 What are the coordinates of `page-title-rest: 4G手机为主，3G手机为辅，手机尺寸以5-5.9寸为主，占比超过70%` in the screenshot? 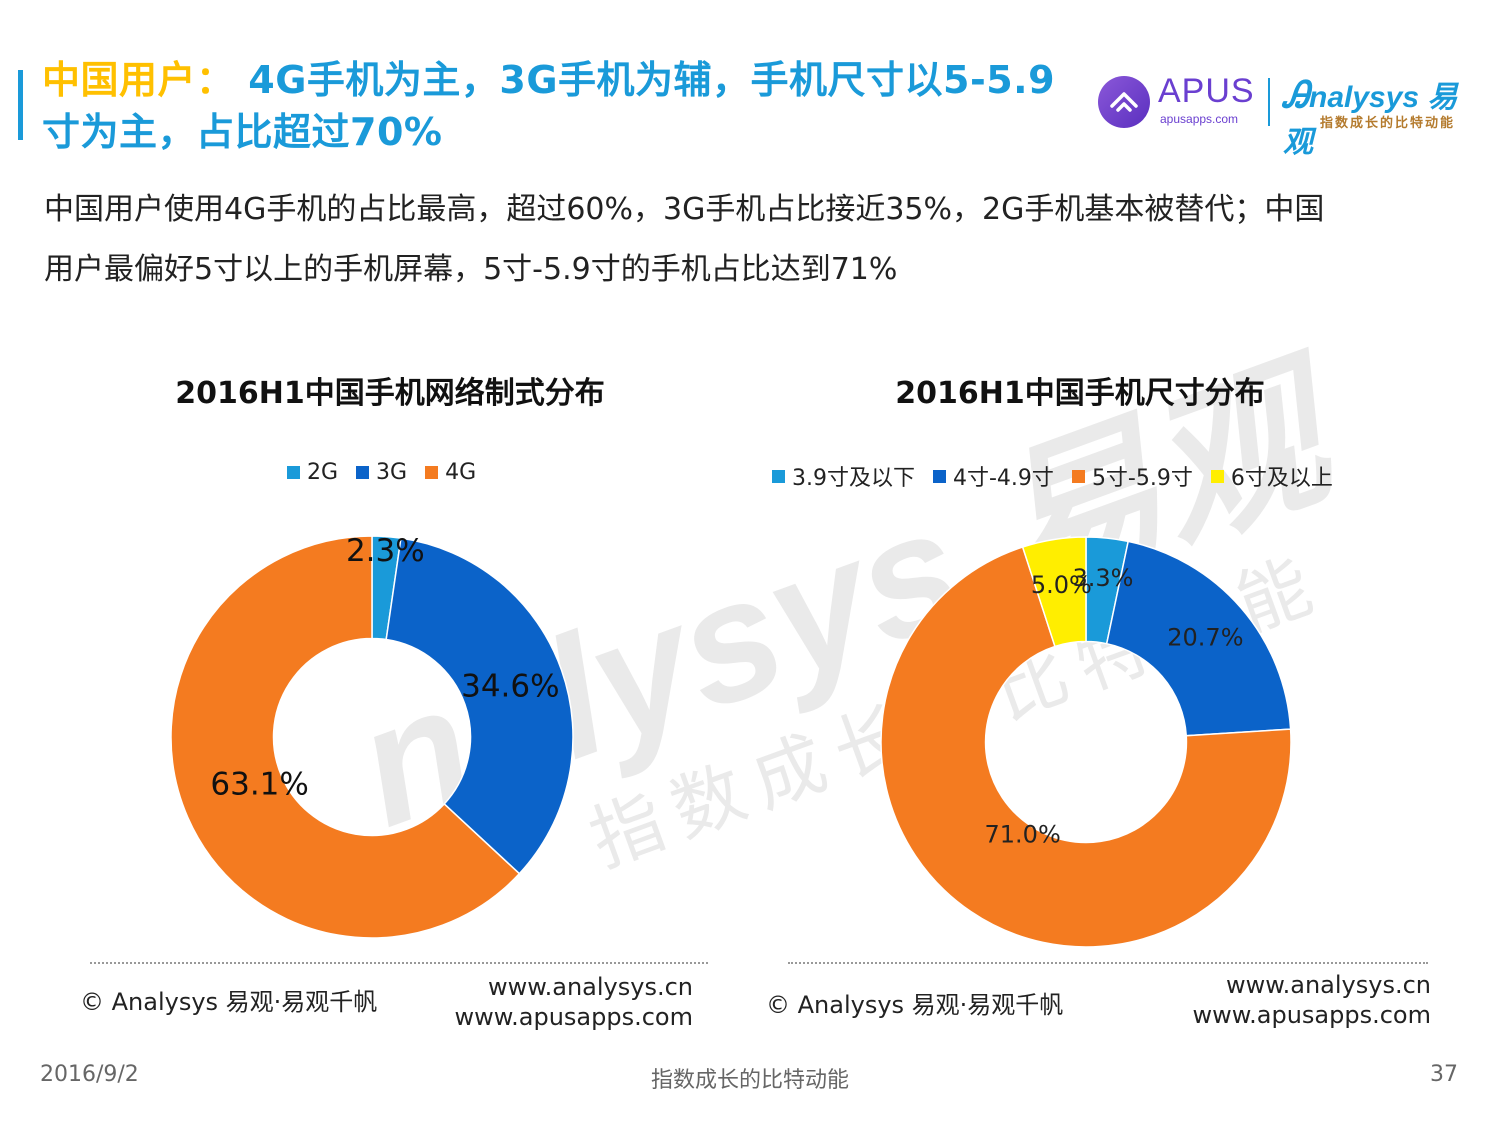 It's located at (549, 106).